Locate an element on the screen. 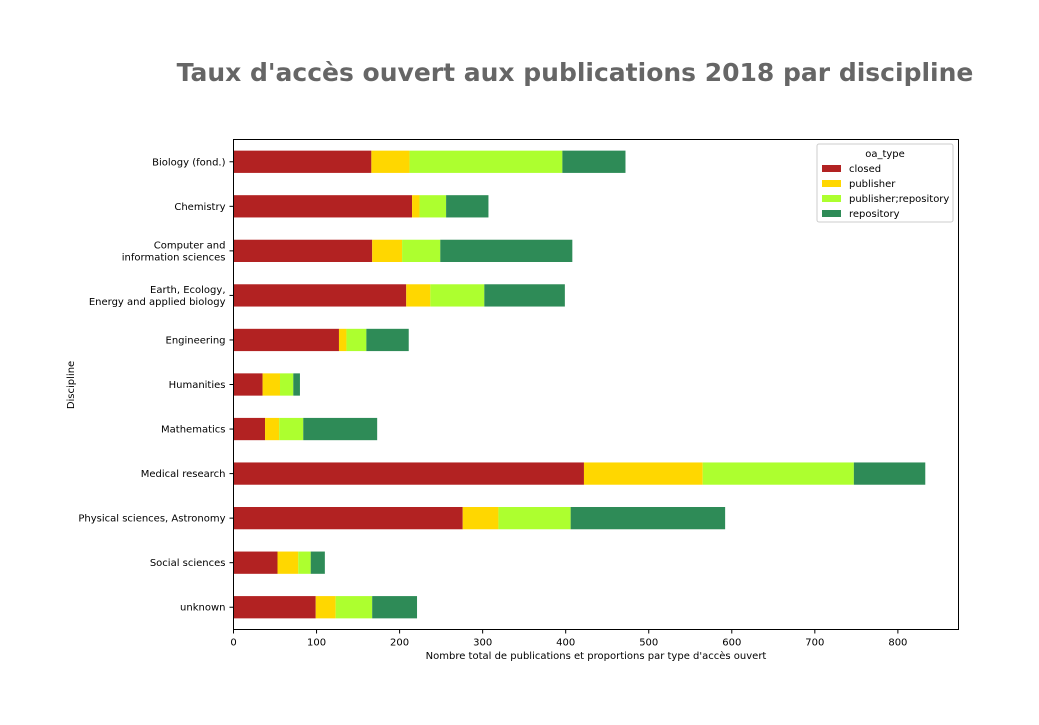 The height and width of the screenshot is (725, 1039). y-tick-label: Physical sciences, Astronomy is located at coordinates (151, 519).